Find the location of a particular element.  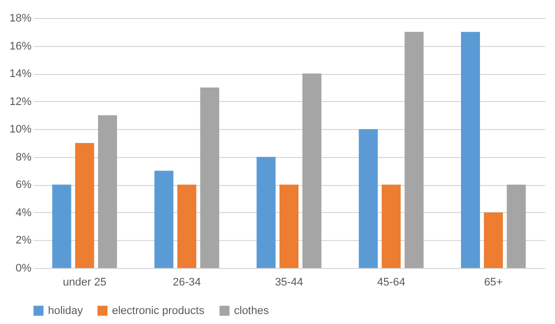

legend-label: electronic products is located at coordinates (158, 310).